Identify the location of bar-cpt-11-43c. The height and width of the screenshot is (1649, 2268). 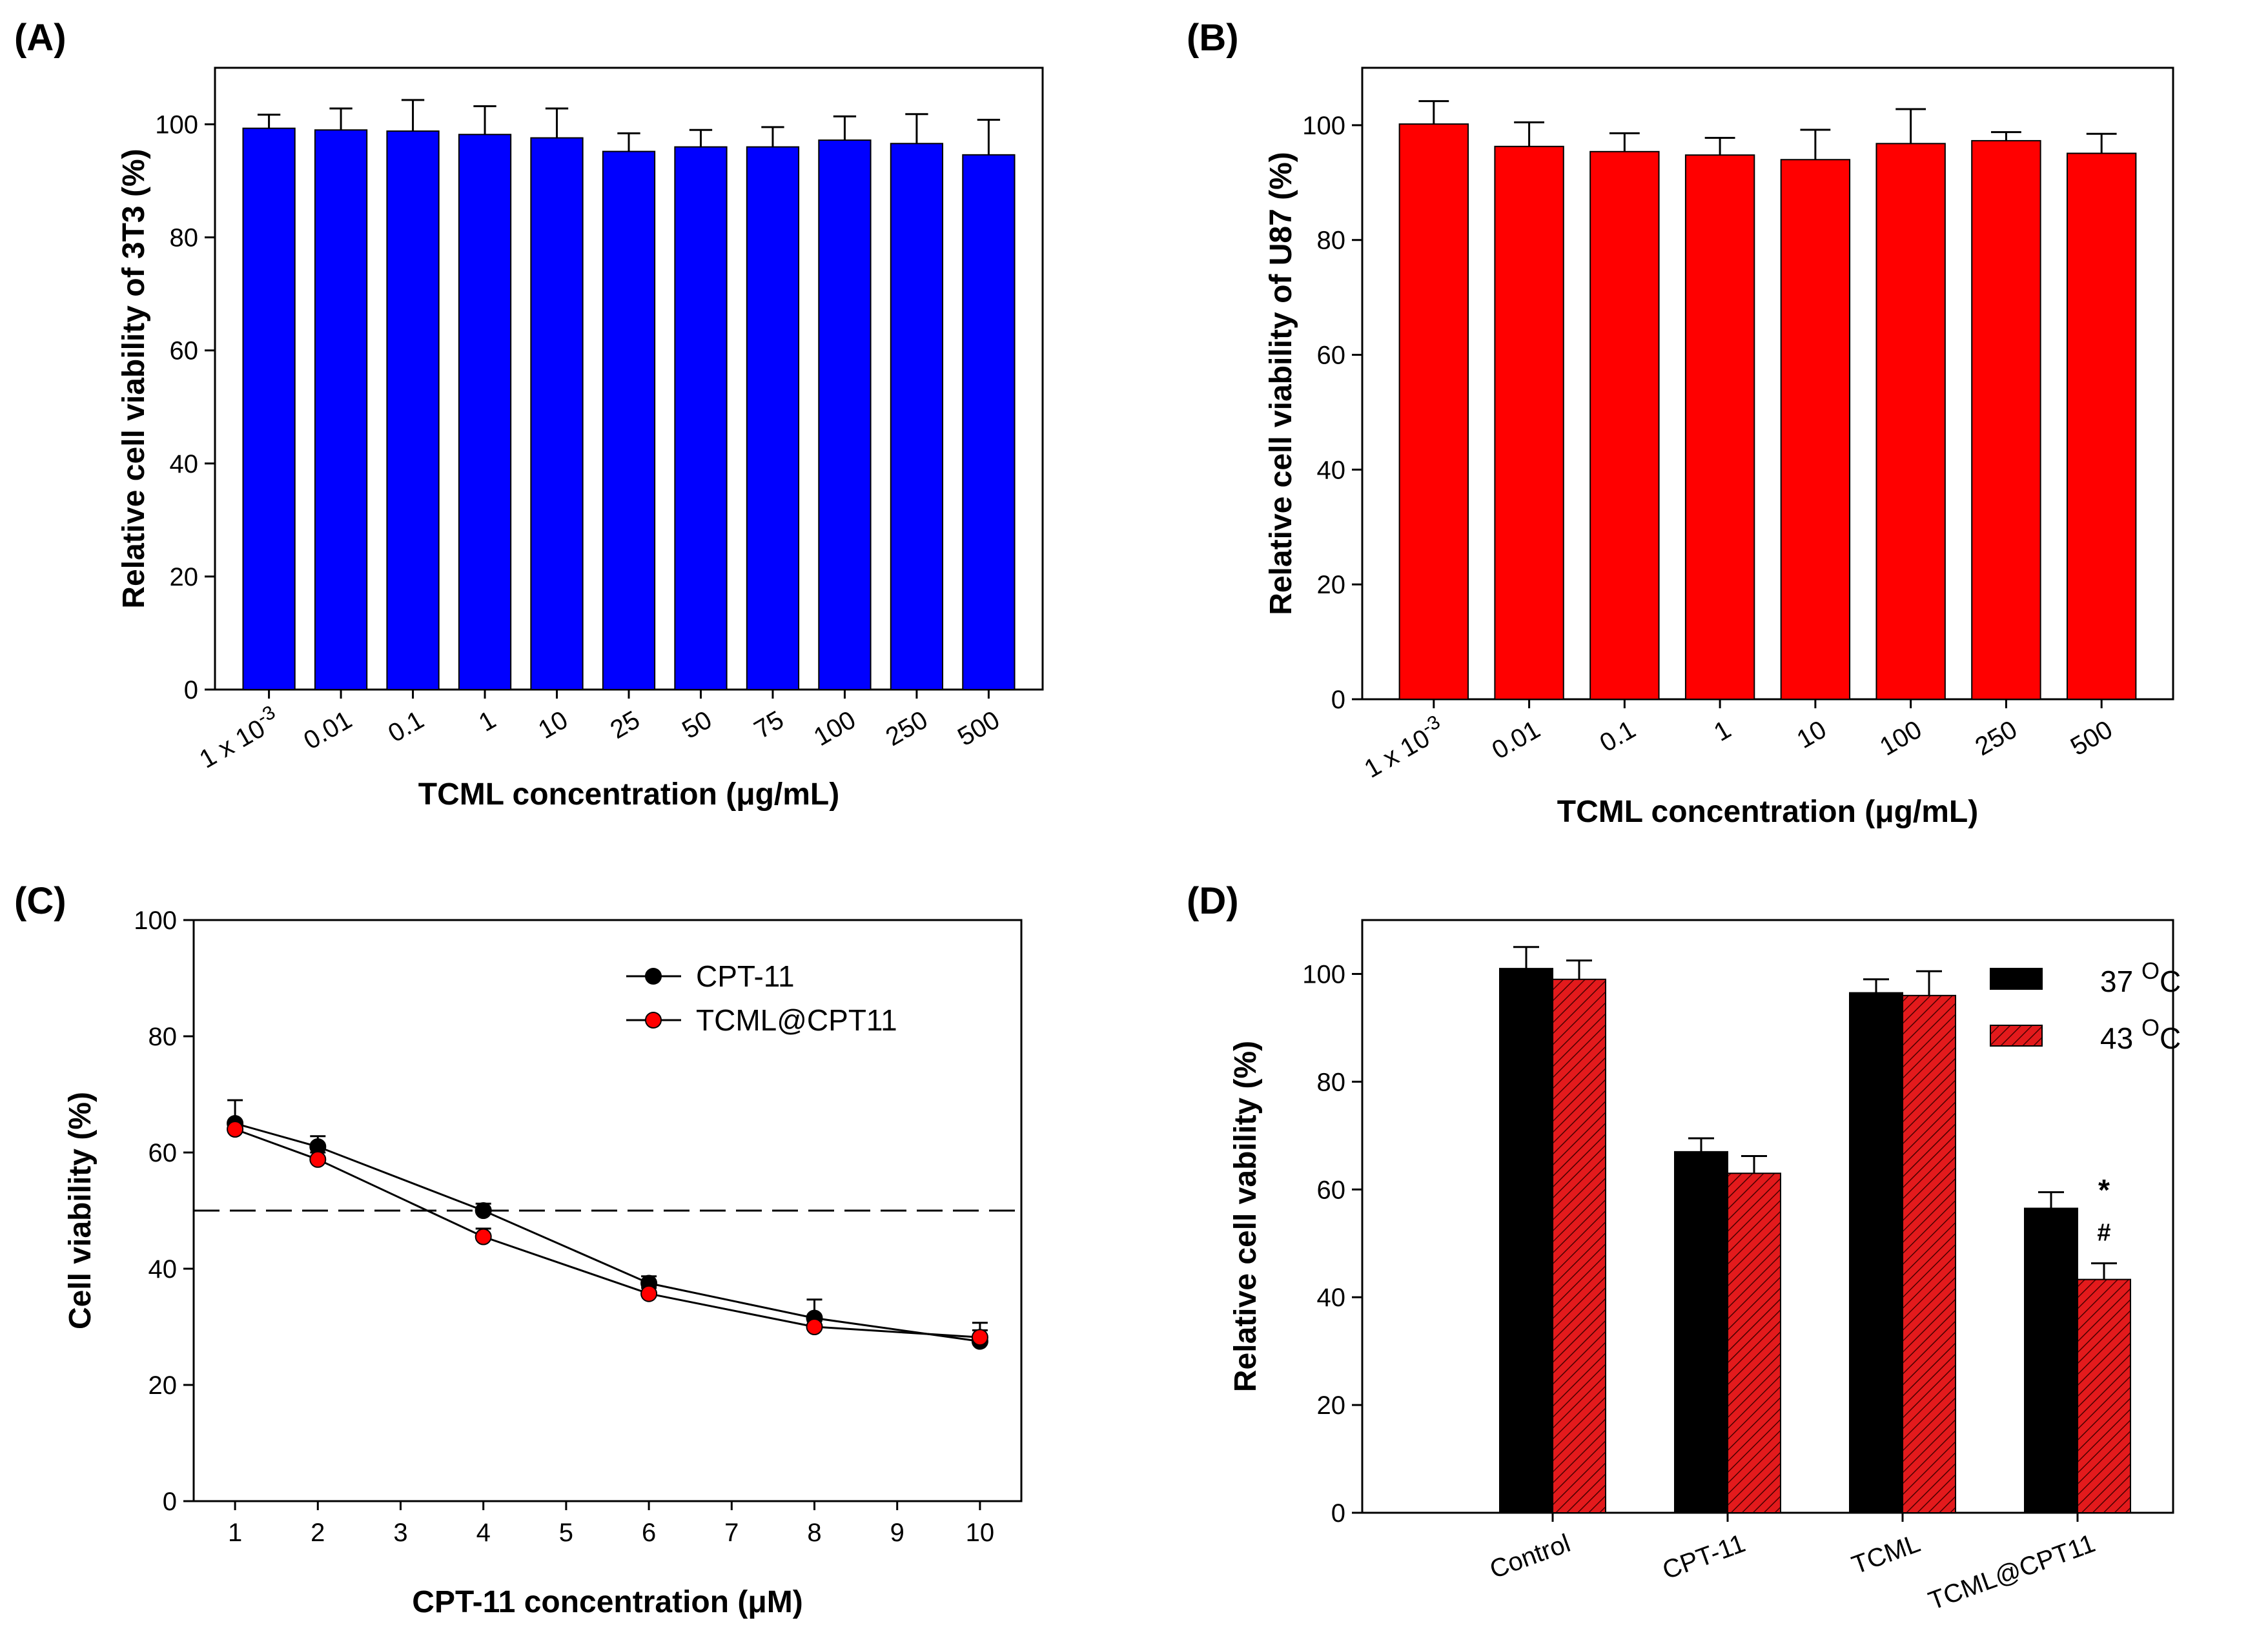
(1754, 1343).